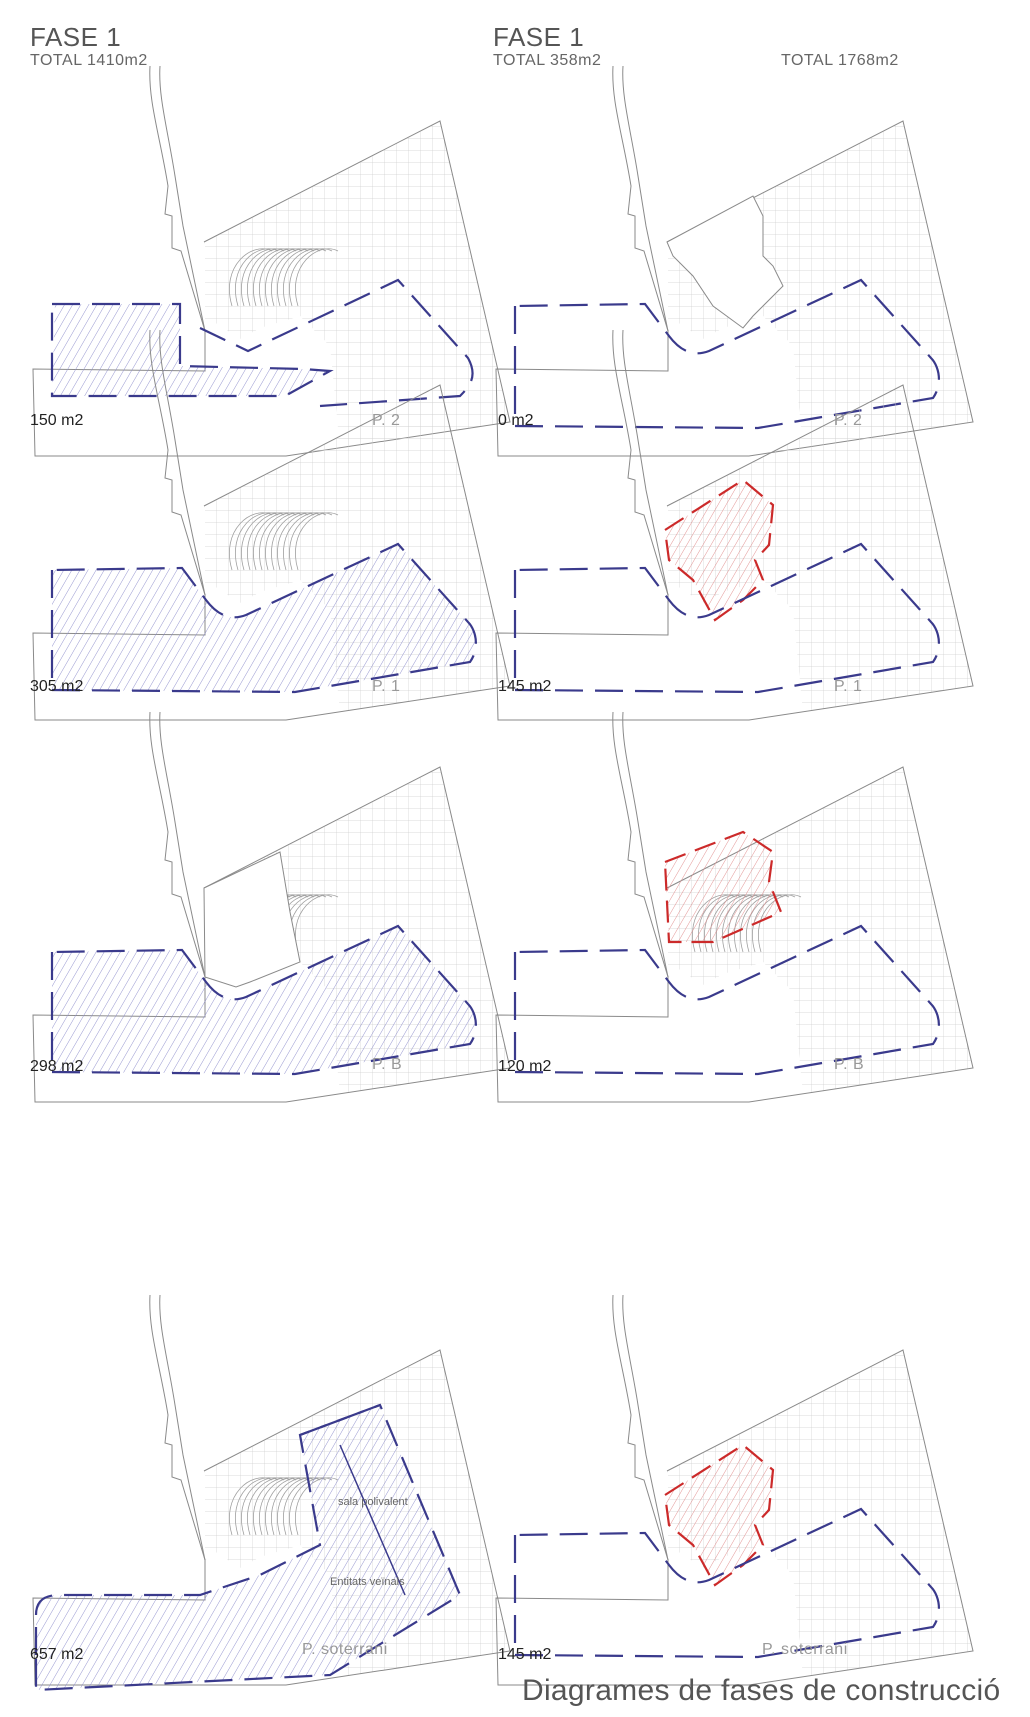  I want to click on left-p1-area: 305 m2, so click(57, 686).